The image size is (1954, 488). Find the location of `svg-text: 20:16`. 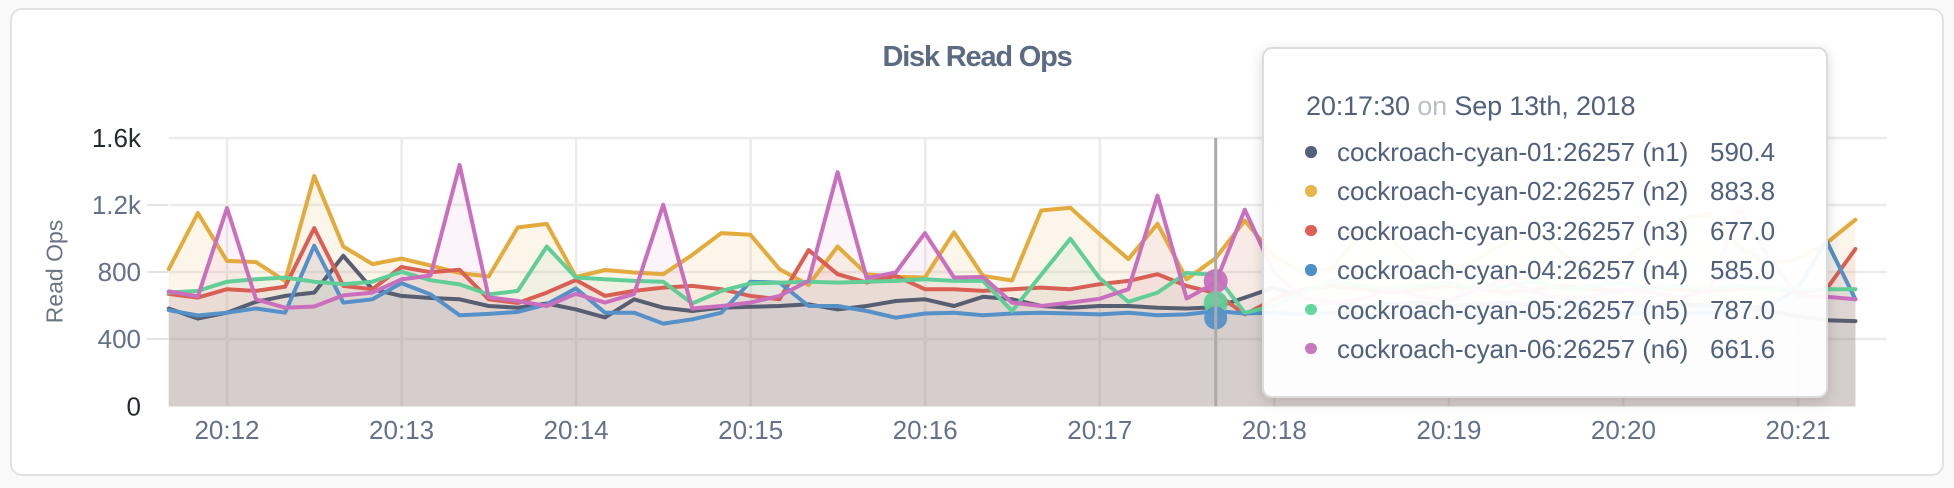

svg-text: 20:16 is located at coordinates (925, 430).